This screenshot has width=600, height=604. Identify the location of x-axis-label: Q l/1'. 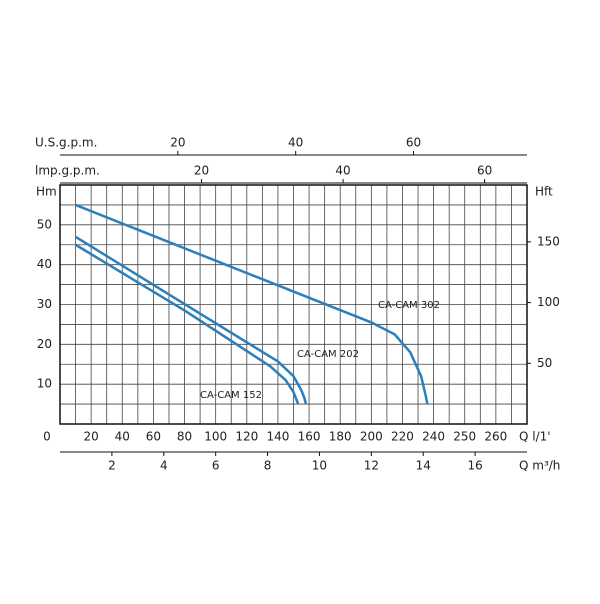
(535, 437).